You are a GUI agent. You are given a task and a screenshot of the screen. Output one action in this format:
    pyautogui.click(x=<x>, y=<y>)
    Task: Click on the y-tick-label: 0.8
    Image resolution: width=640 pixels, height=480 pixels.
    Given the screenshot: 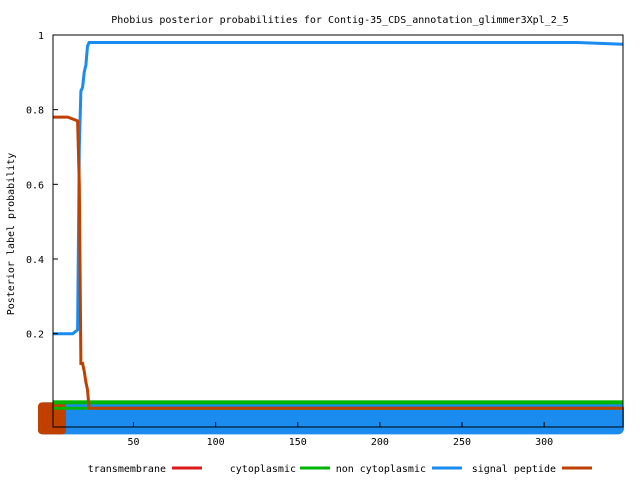 What is the action you would take?
    pyautogui.click(x=35, y=111)
    